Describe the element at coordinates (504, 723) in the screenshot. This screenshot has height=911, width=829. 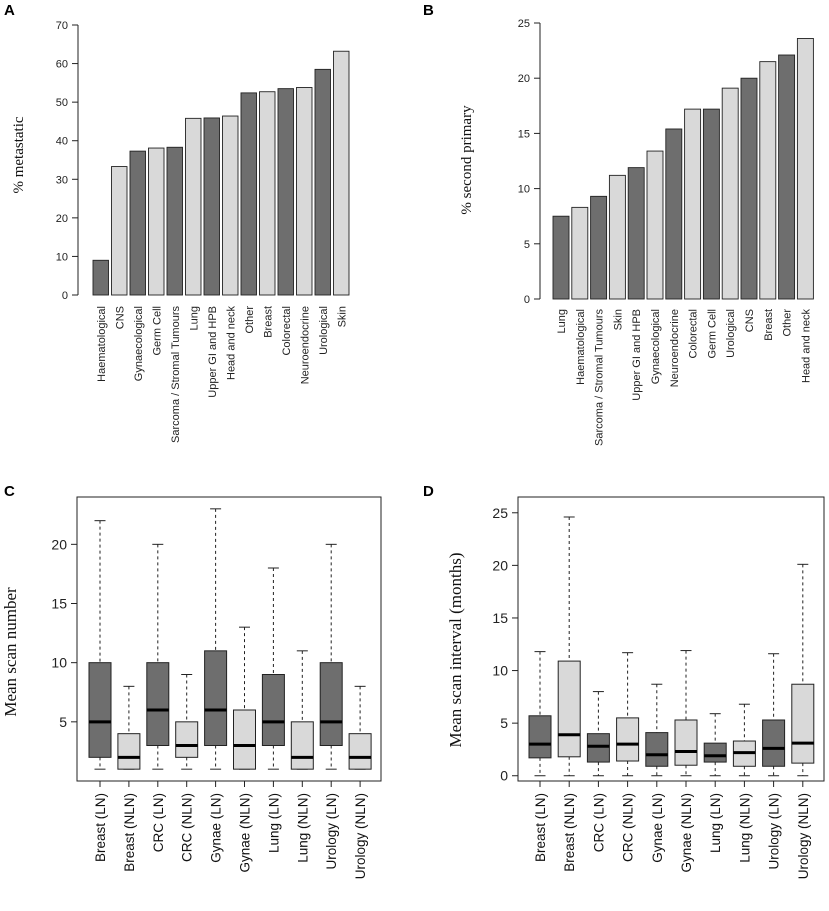
I see `panel-d-y-tick-label: 5` at that location.